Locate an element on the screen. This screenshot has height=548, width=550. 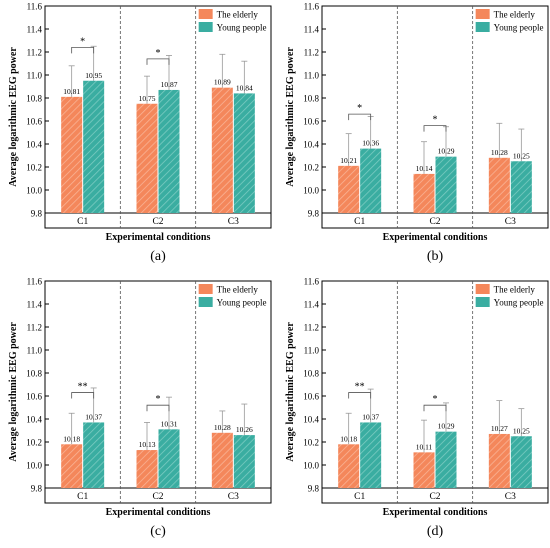
data-label: 10.13 is located at coordinates (147, 444).